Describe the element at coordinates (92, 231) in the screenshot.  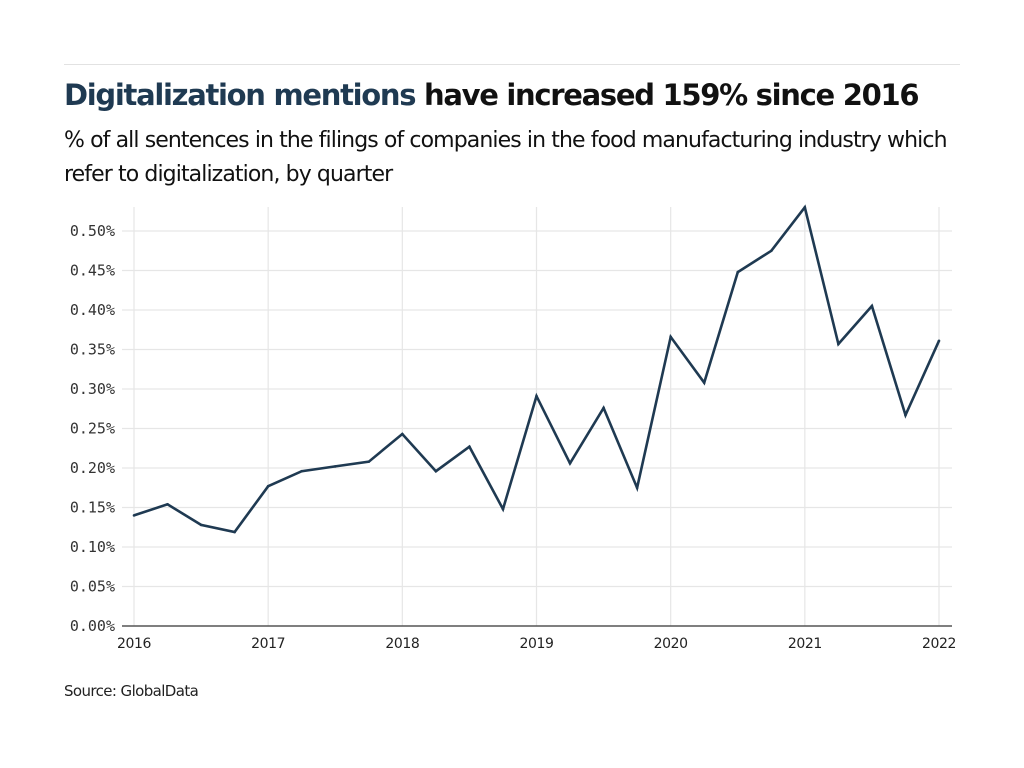
I see `y-tick-label: 0.50%` at that location.